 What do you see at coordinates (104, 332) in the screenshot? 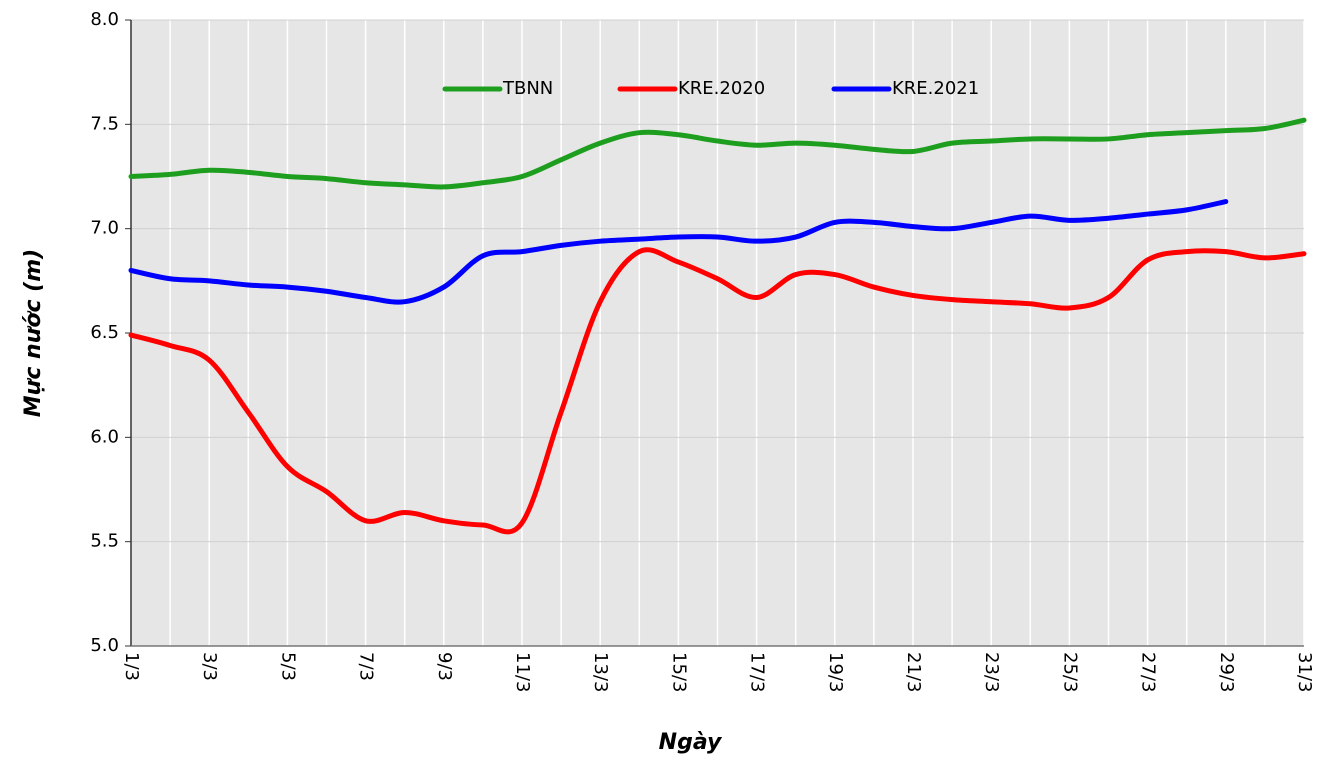
I see `y-tick-label: 6.5` at bounding box center [104, 332].